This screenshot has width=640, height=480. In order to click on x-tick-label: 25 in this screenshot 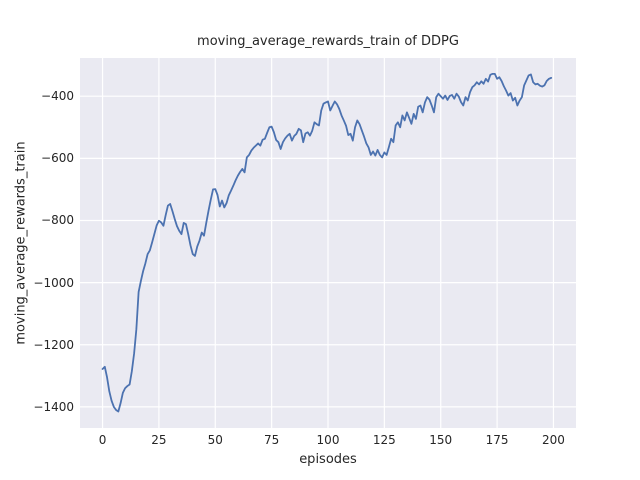, I will do `click(159, 440)`.